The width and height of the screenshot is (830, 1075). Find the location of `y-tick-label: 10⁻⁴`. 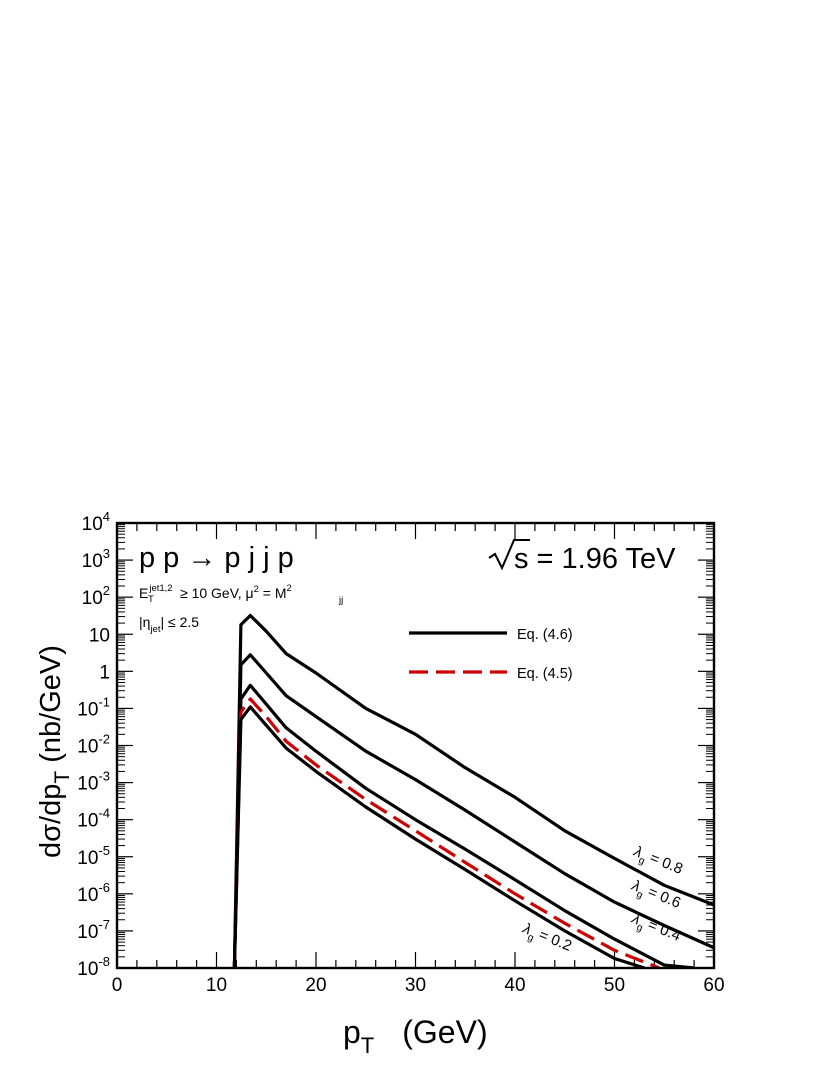

y-tick-label: 10⁻⁴ is located at coordinates (93, 819).